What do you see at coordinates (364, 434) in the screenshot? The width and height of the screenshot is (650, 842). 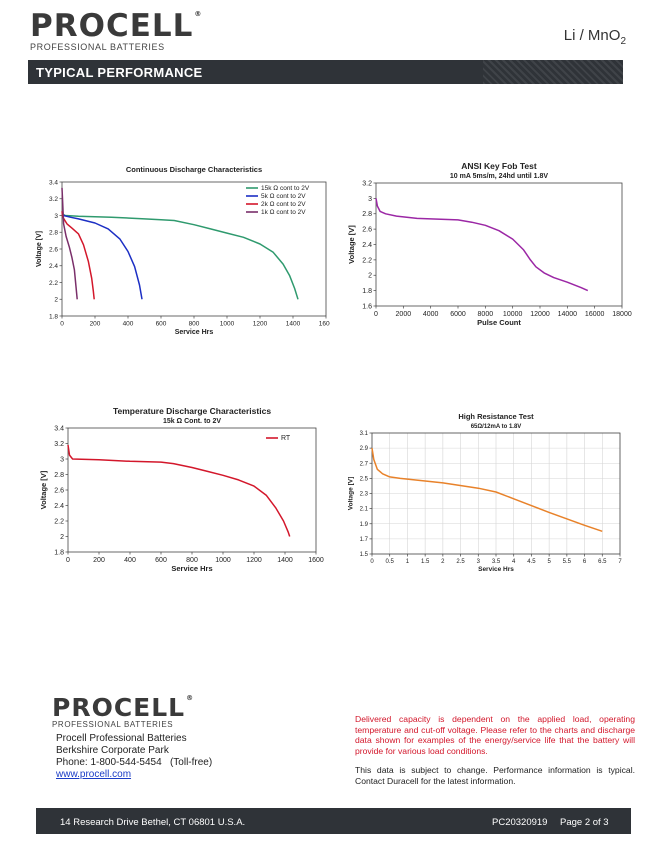 I see `y-tick-label: 3.1` at bounding box center [364, 434].